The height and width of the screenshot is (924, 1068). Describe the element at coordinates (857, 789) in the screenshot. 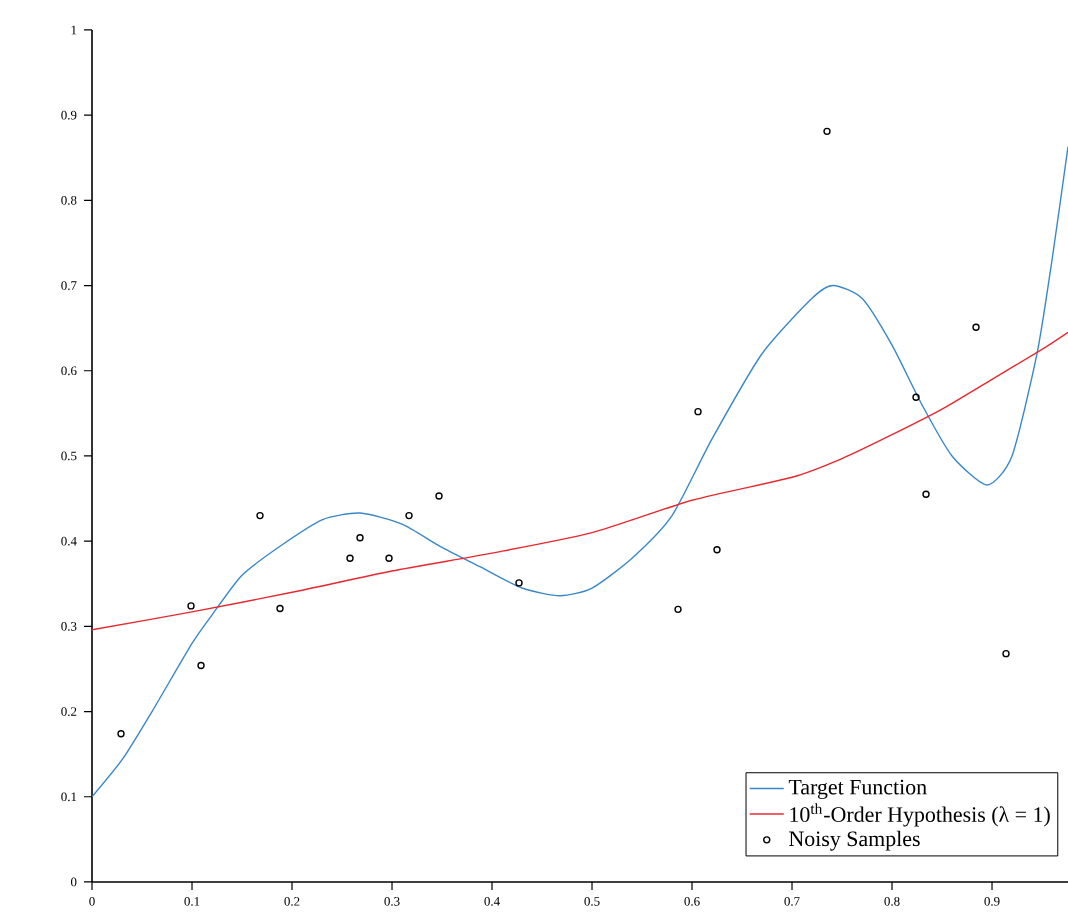

I see `legend-label: Target Function` at that location.